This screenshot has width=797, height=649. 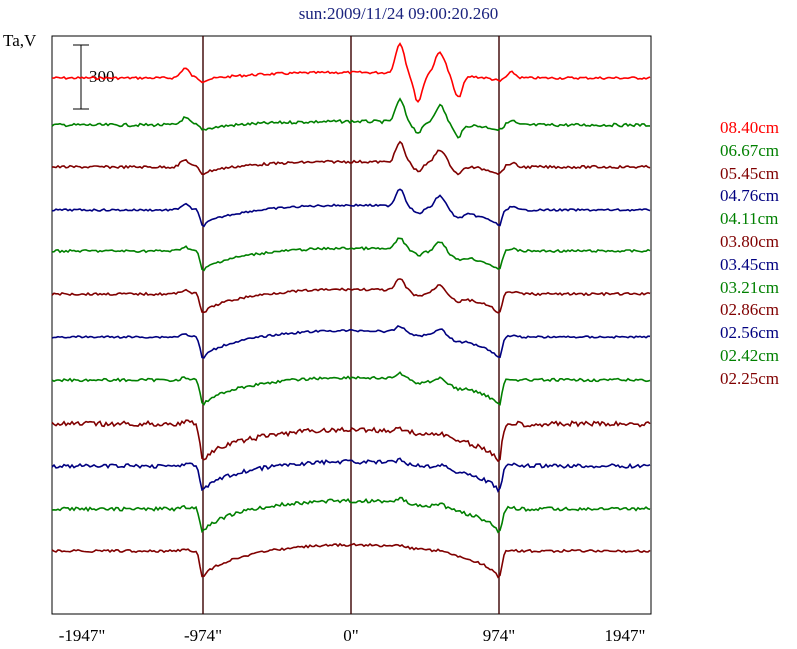 I want to click on series-line-02.86cm, so click(x=351, y=441).